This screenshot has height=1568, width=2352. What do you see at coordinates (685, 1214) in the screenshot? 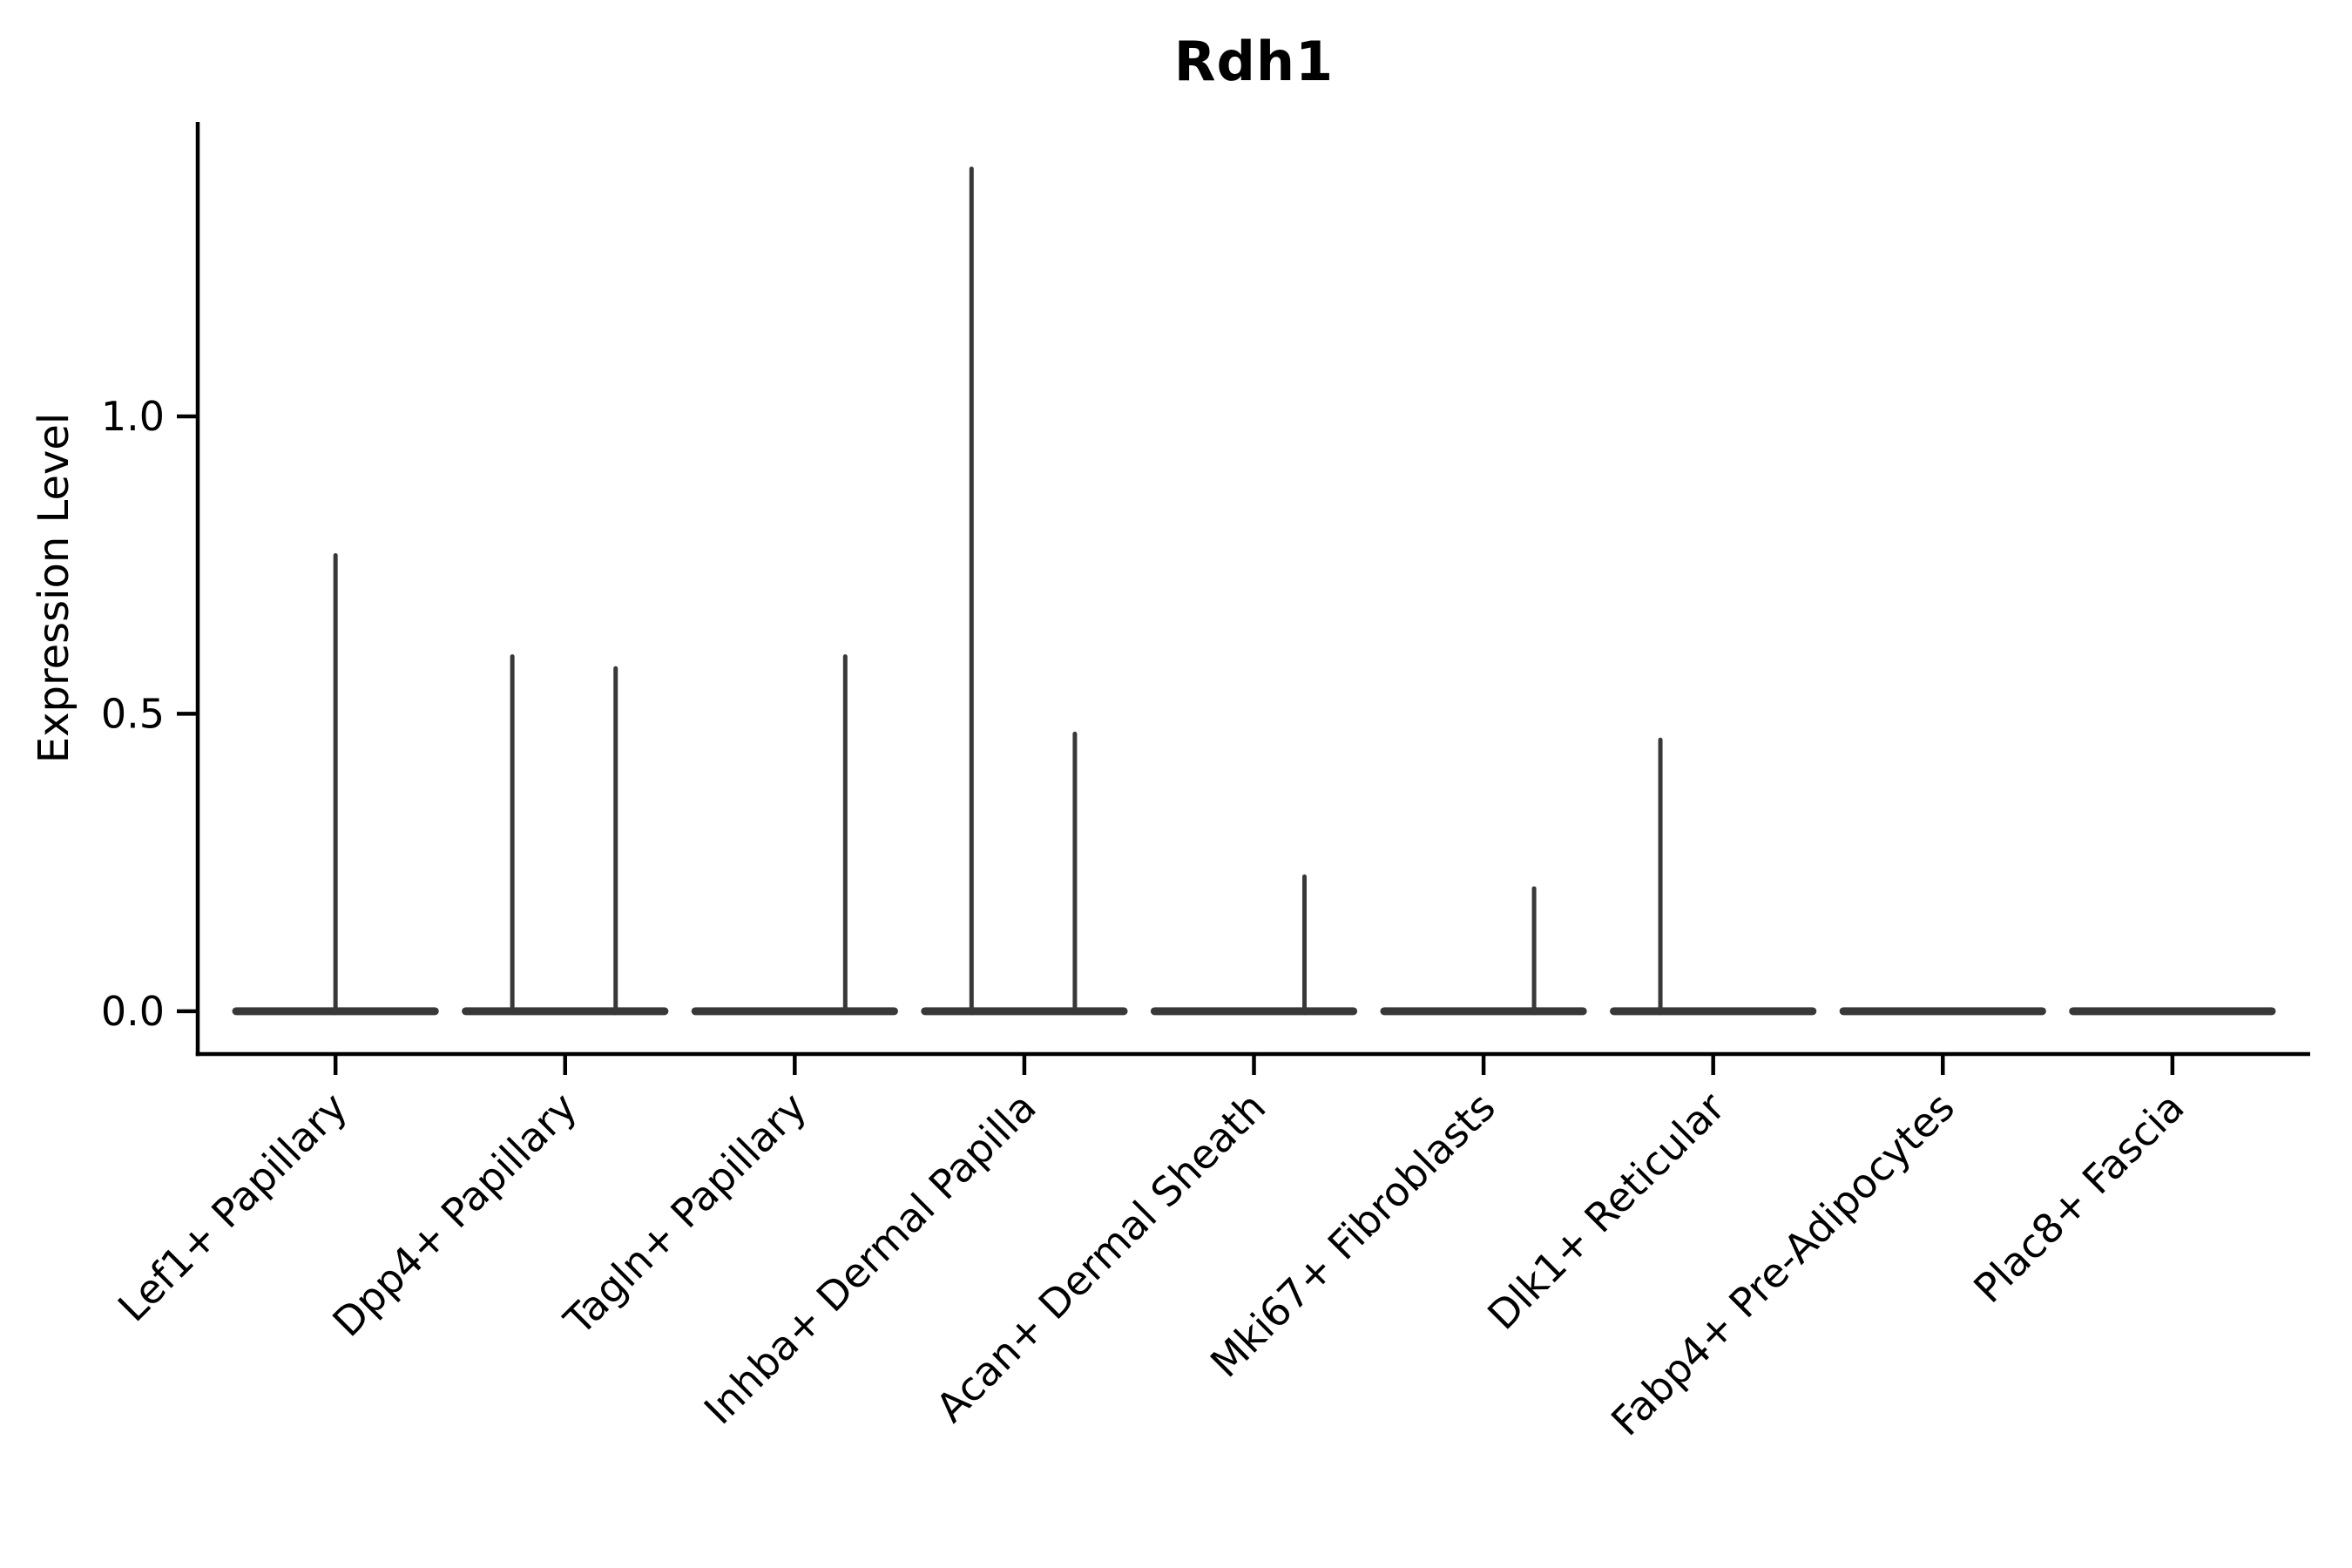
I see `x-tick-label: Tagln+ Papillary` at bounding box center [685, 1214].